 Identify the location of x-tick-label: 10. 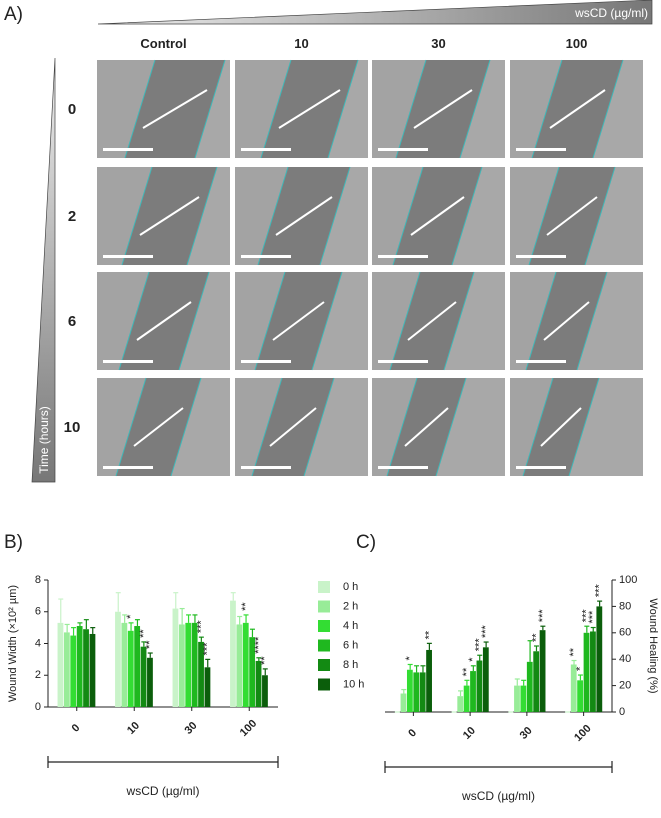
(133, 728).